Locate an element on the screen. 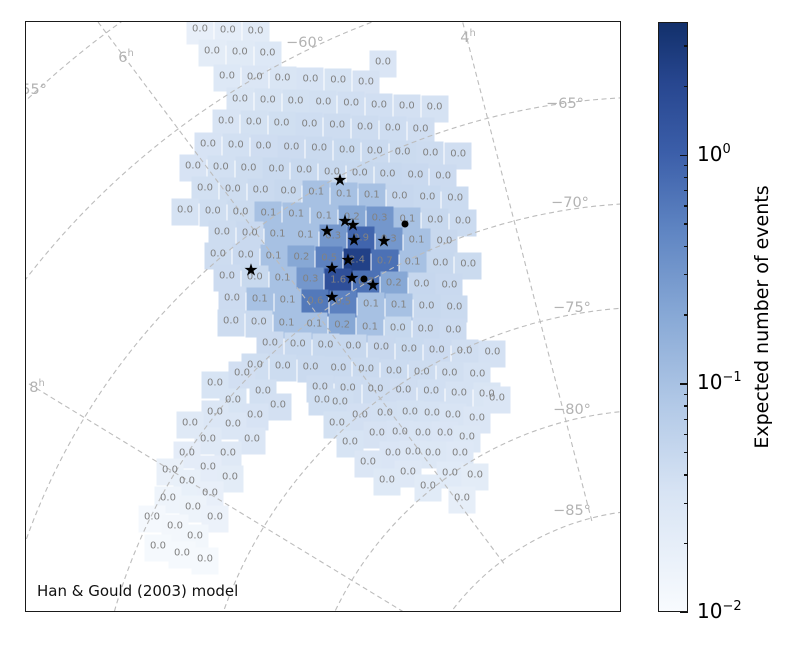 The width and height of the screenshot is (788, 645). dec-label: −55° is located at coordinates (36, 90).